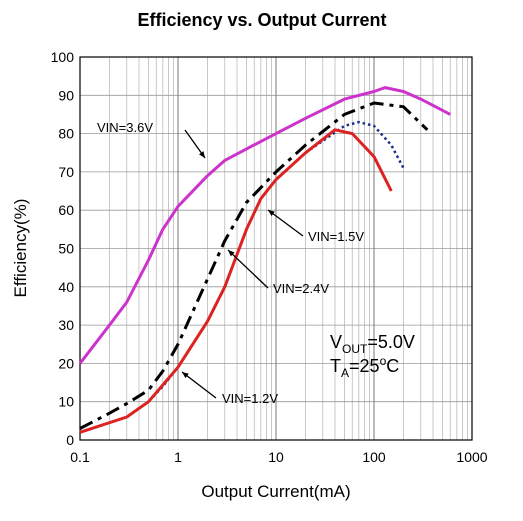  What do you see at coordinates (66, 363) in the screenshot?
I see `y-tick-label: 20` at bounding box center [66, 363].